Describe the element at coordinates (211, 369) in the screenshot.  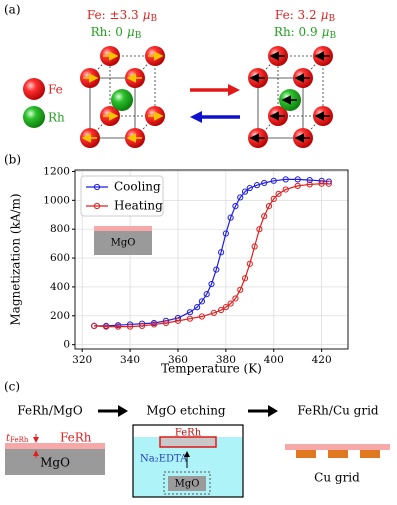
I see `x-axis-label: Temperature (K)` at that location.